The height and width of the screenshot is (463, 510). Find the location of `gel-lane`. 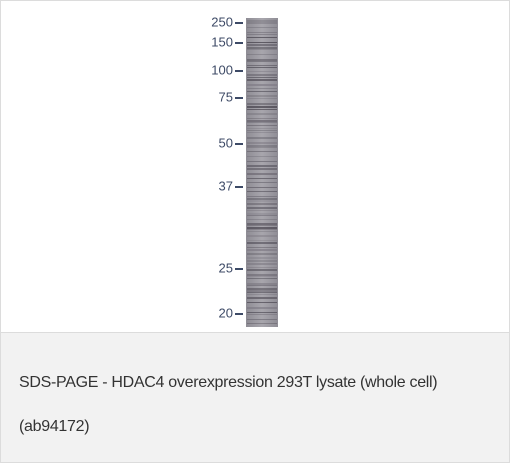

gel-lane is located at coordinates (262, 172).